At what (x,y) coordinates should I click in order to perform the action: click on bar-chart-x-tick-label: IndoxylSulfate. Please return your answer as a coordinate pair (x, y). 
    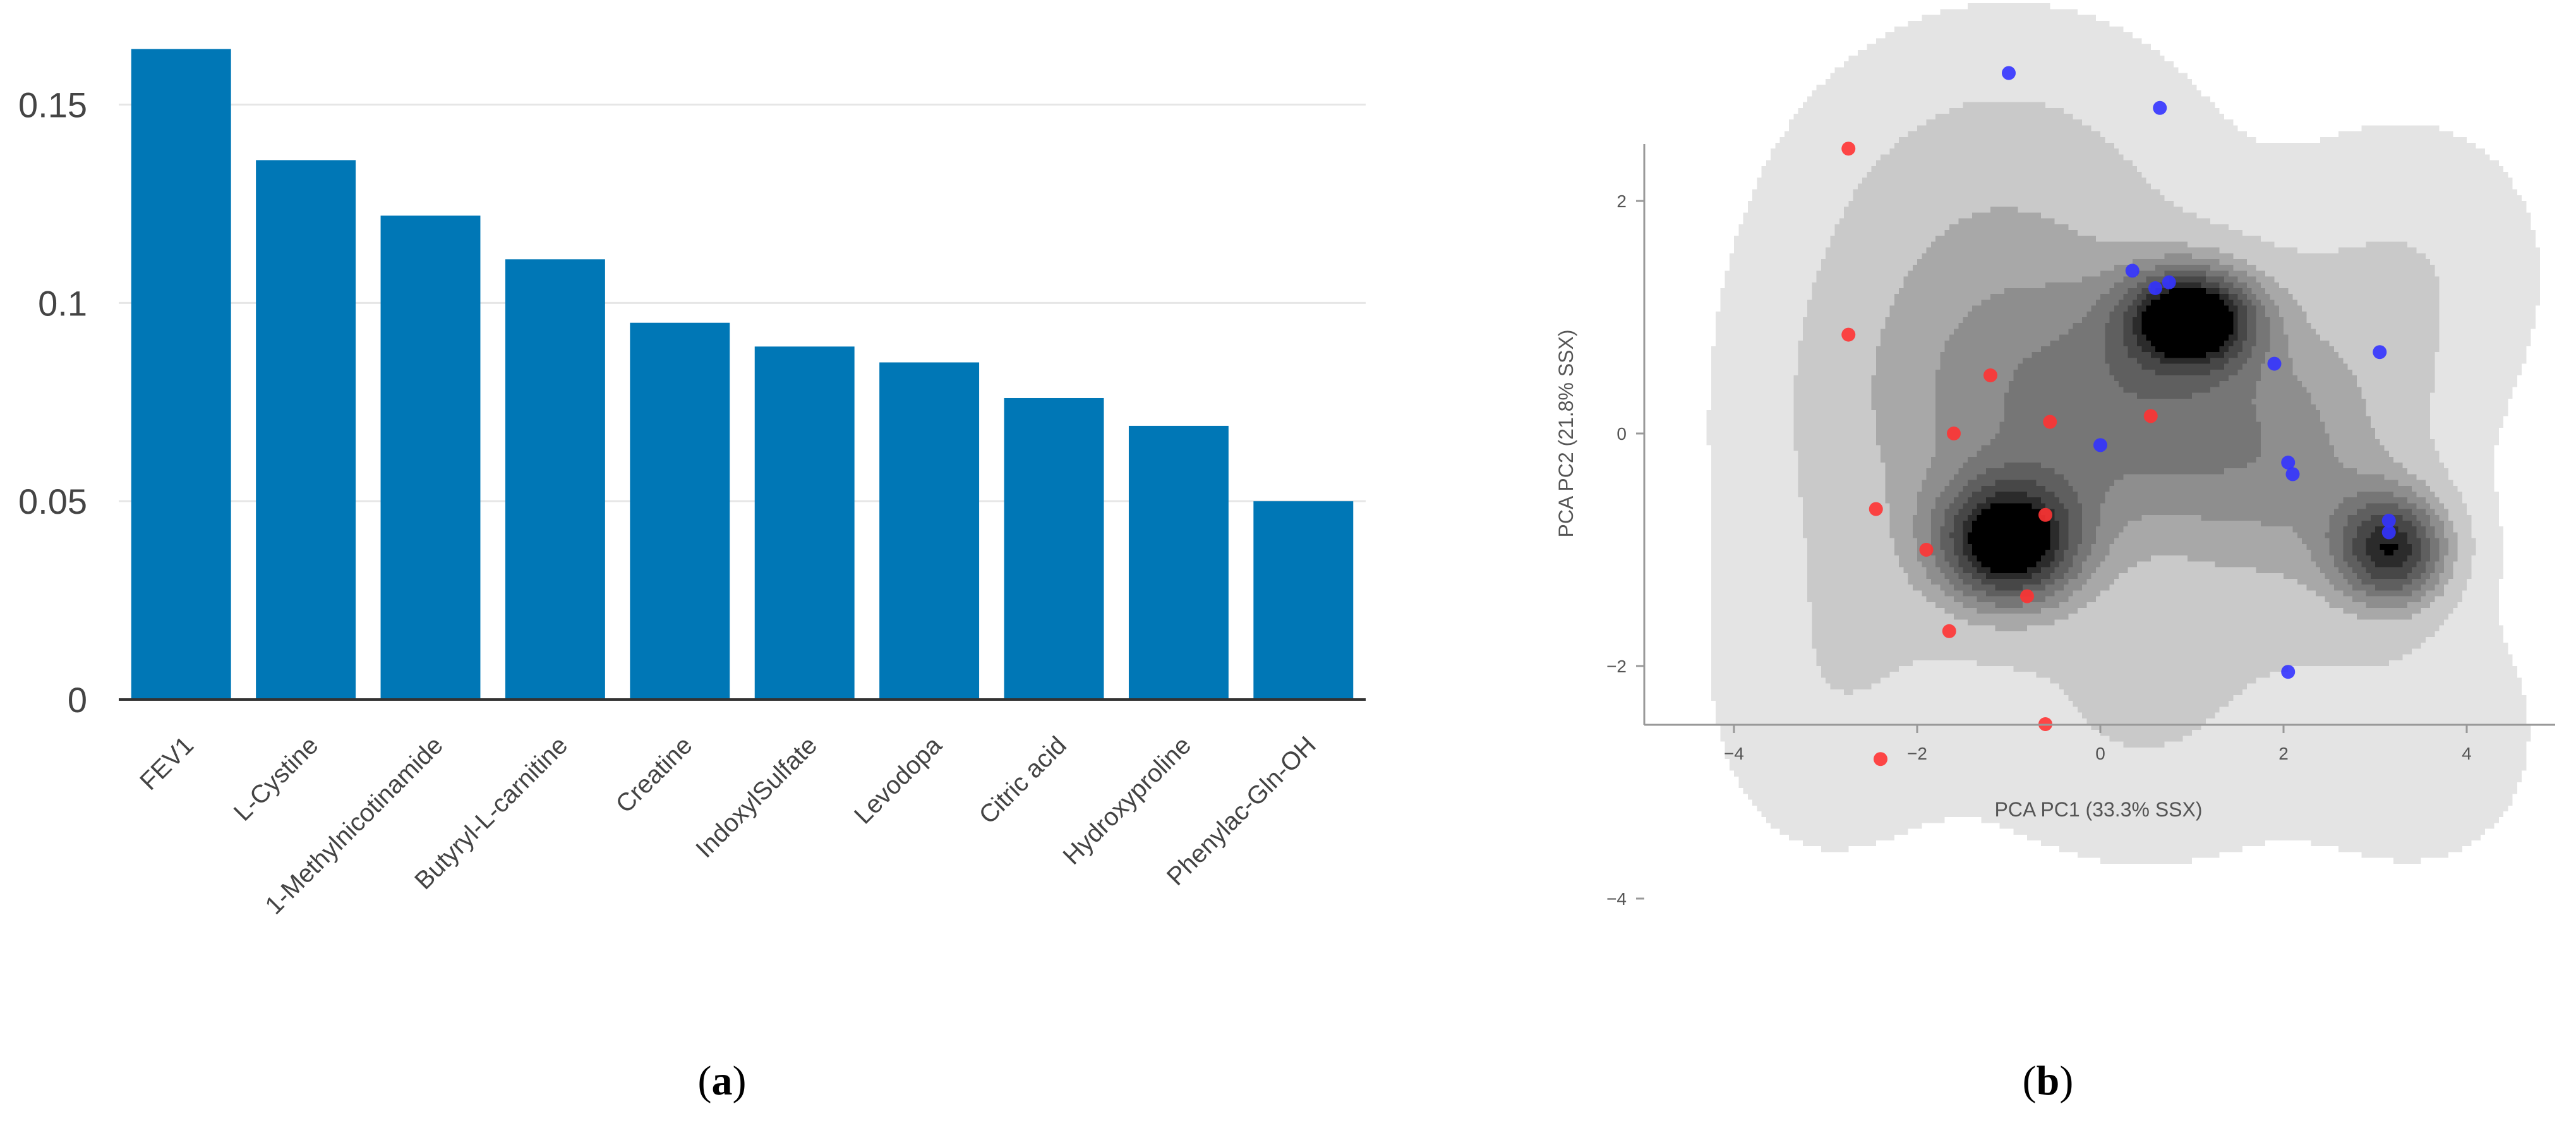
    Looking at the image, I should click on (756, 797).